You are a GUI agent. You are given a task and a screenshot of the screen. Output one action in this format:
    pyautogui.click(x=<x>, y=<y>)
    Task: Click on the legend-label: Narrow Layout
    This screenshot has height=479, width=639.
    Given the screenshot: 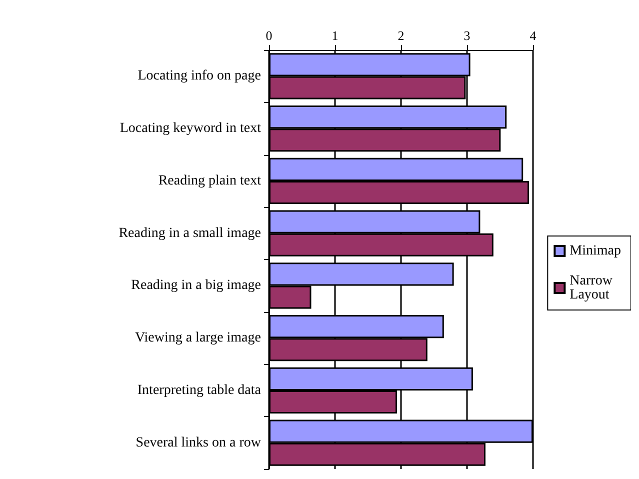 What is the action you would take?
    pyautogui.click(x=593, y=288)
    